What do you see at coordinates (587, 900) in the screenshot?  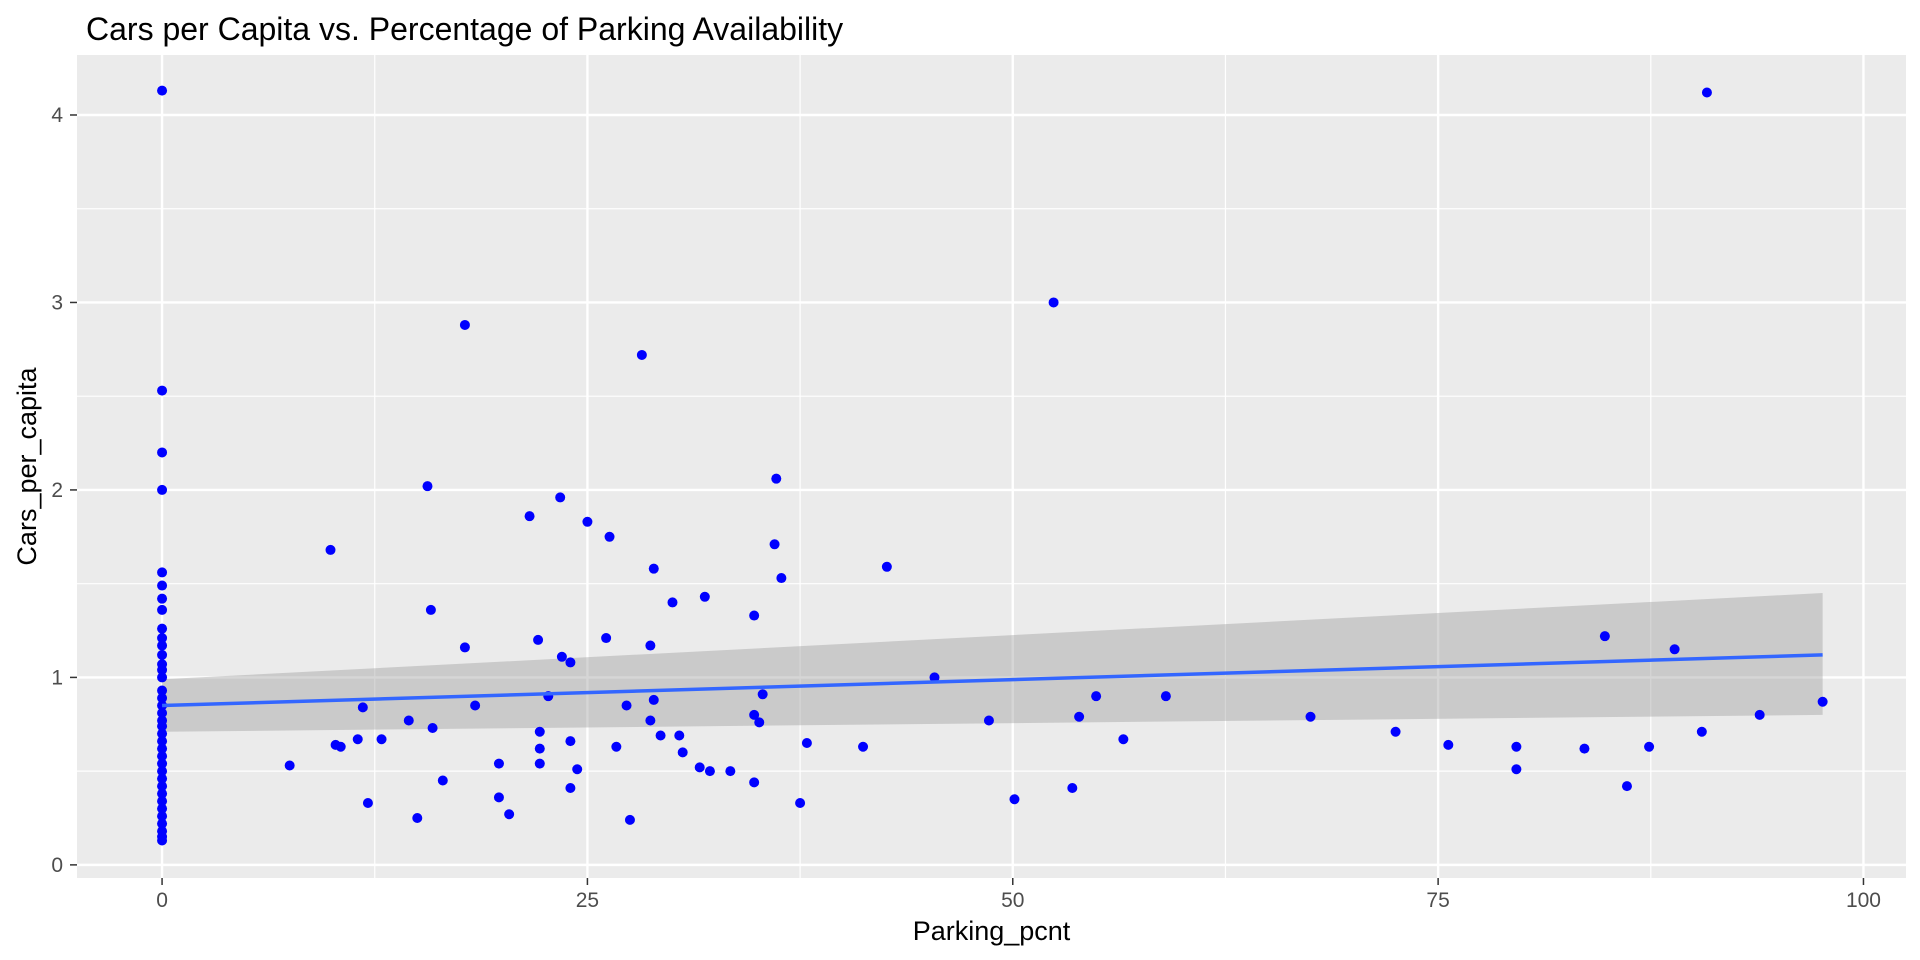 I see `x-tick-label: 25` at bounding box center [587, 900].